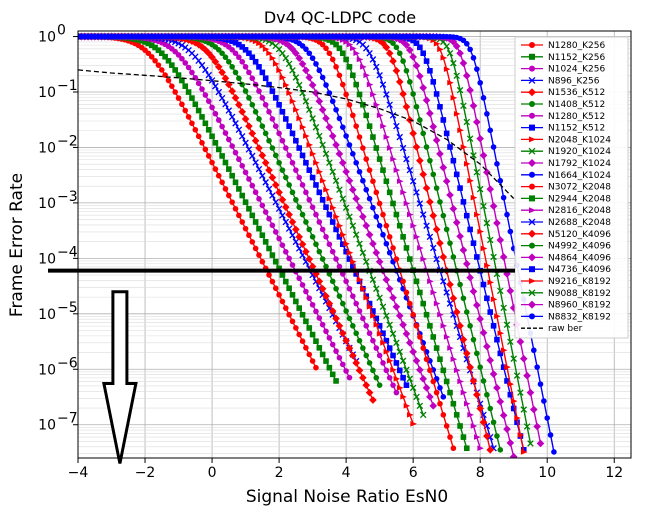  I want to click on legend-label: N9216_K8192, so click(579, 282).